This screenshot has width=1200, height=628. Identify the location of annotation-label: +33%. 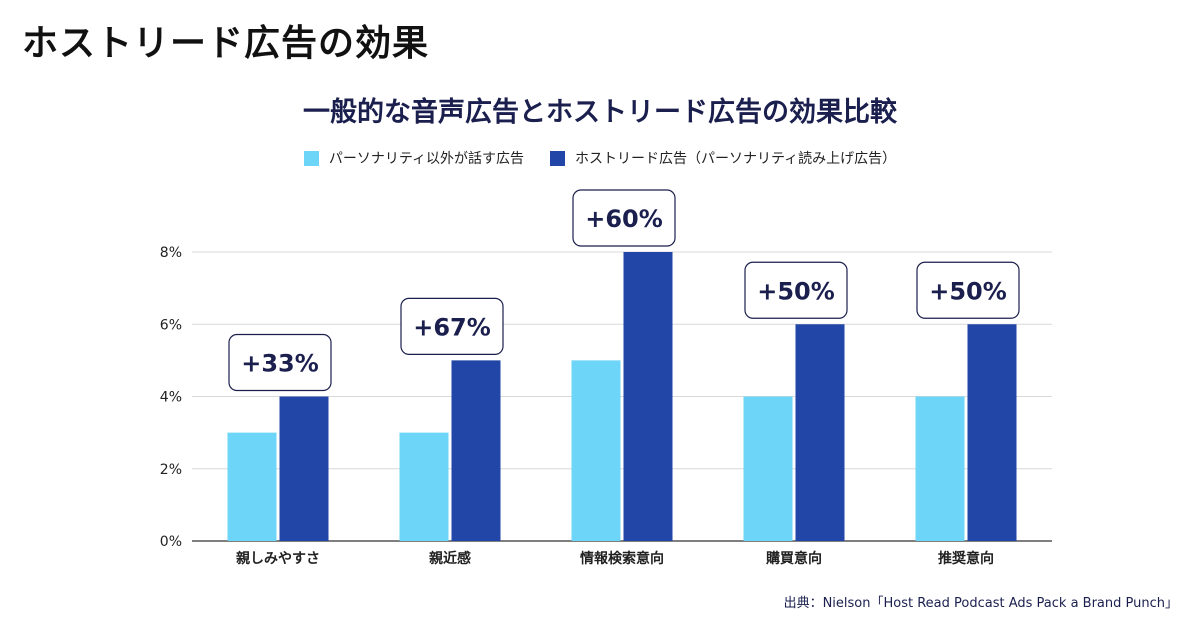
(280, 364).